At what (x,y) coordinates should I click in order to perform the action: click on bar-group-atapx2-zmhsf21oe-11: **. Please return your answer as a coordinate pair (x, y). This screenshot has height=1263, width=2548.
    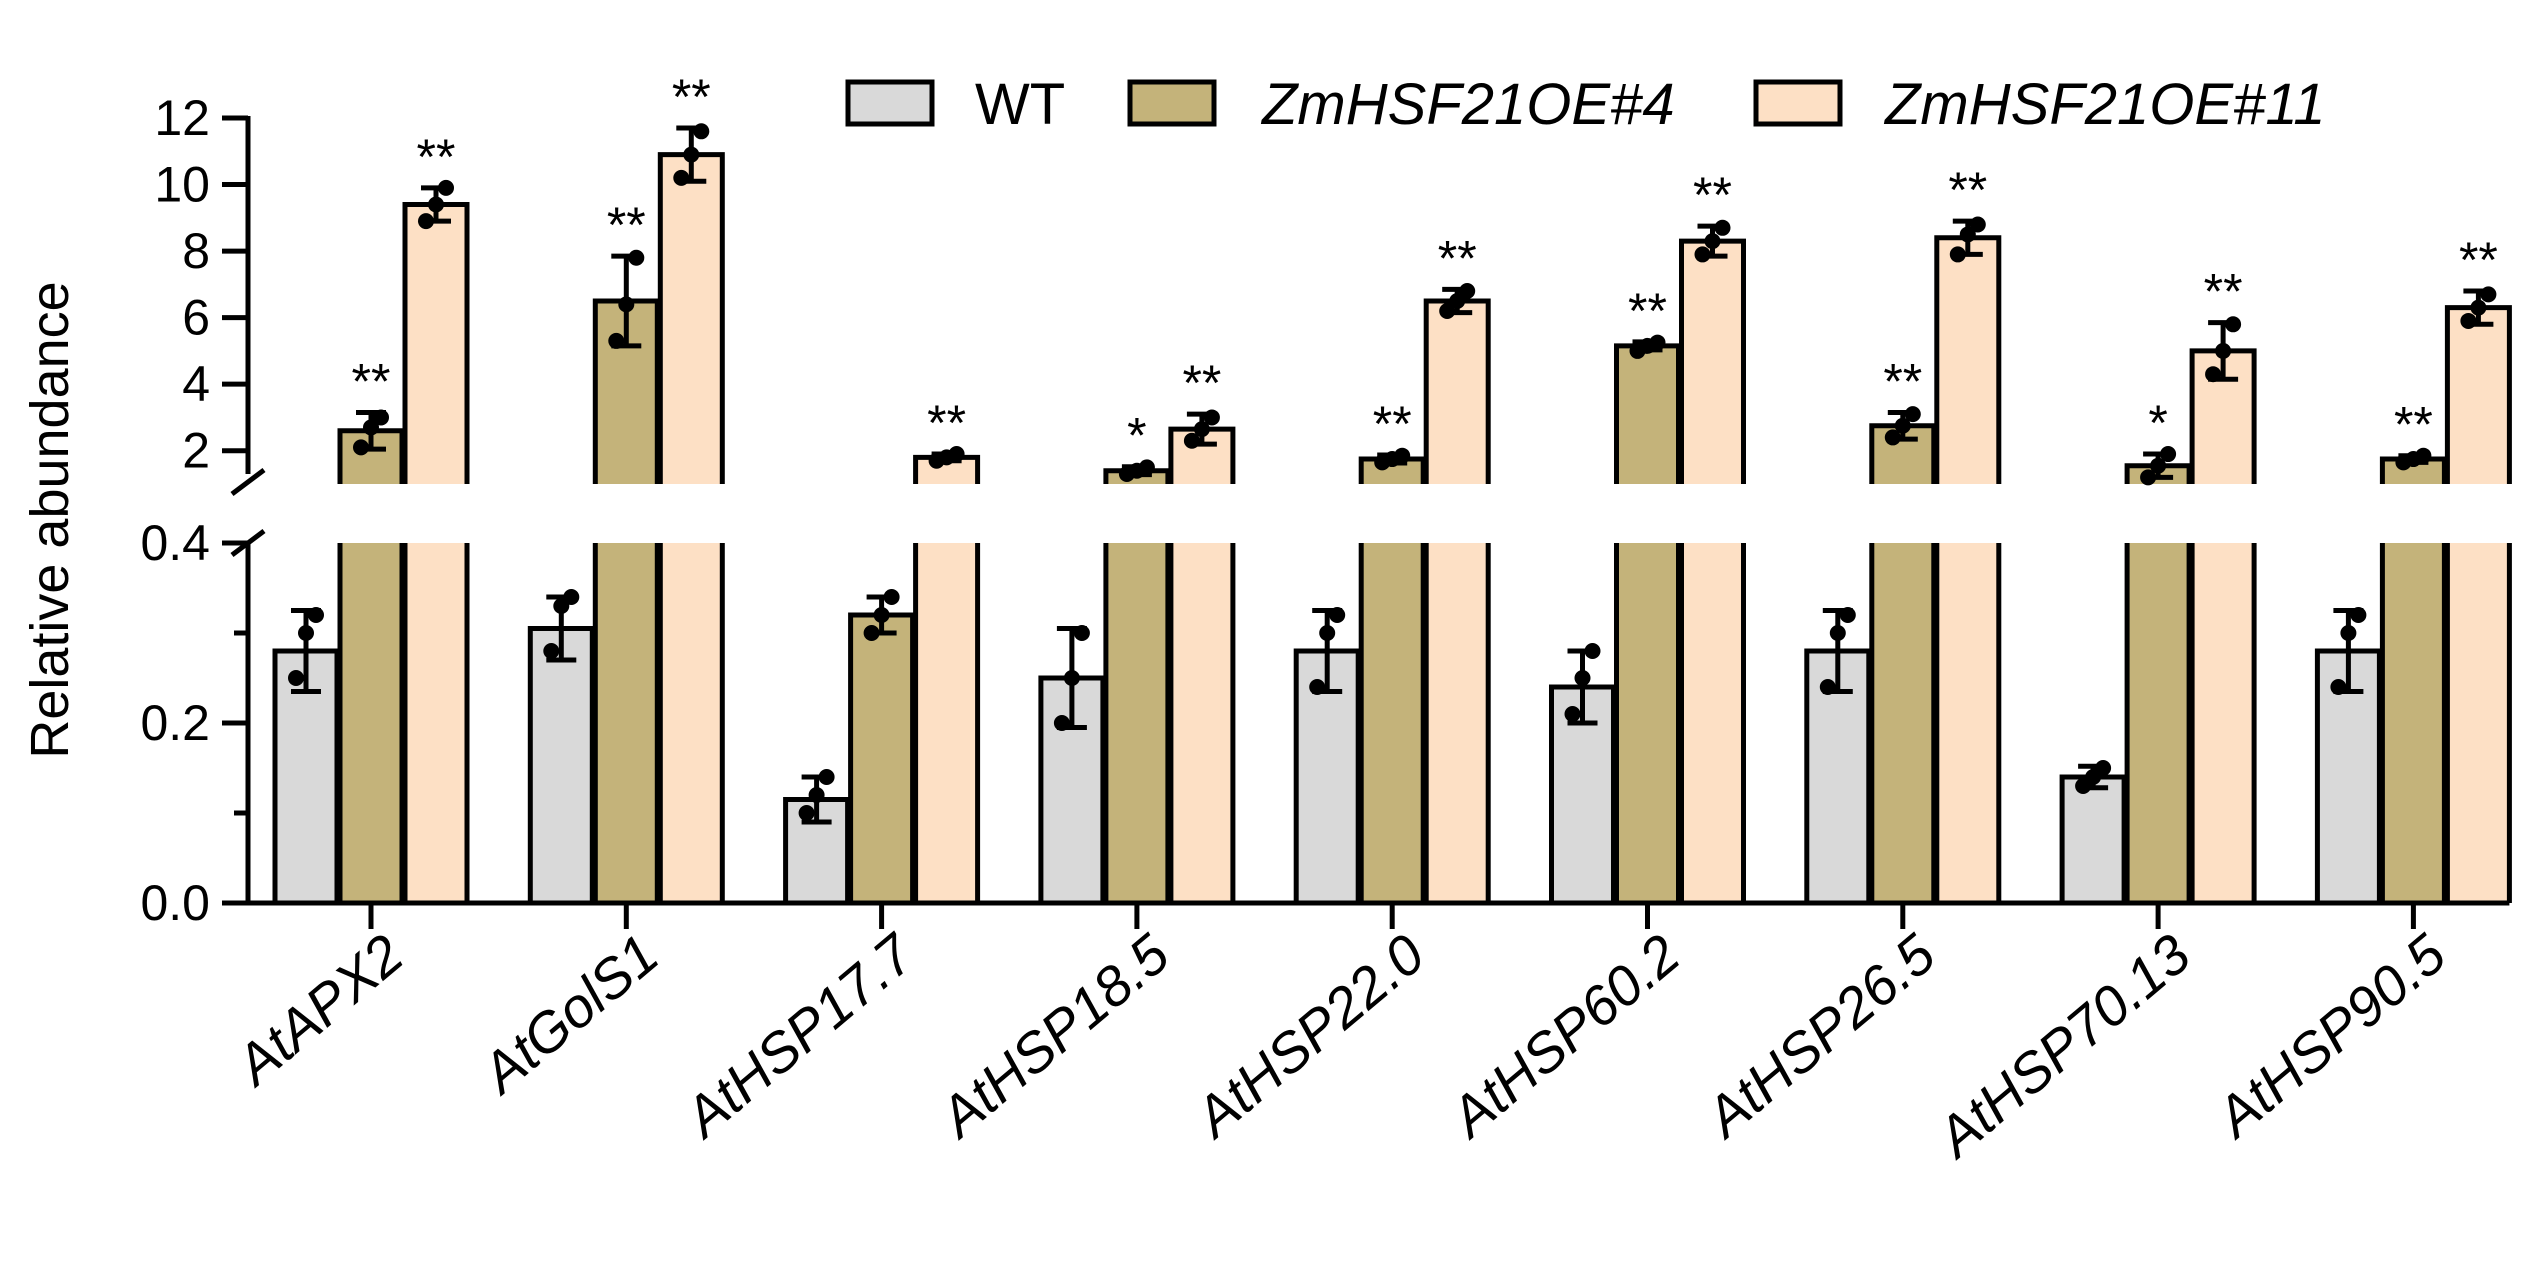
    Looking at the image, I should click on (436, 517).